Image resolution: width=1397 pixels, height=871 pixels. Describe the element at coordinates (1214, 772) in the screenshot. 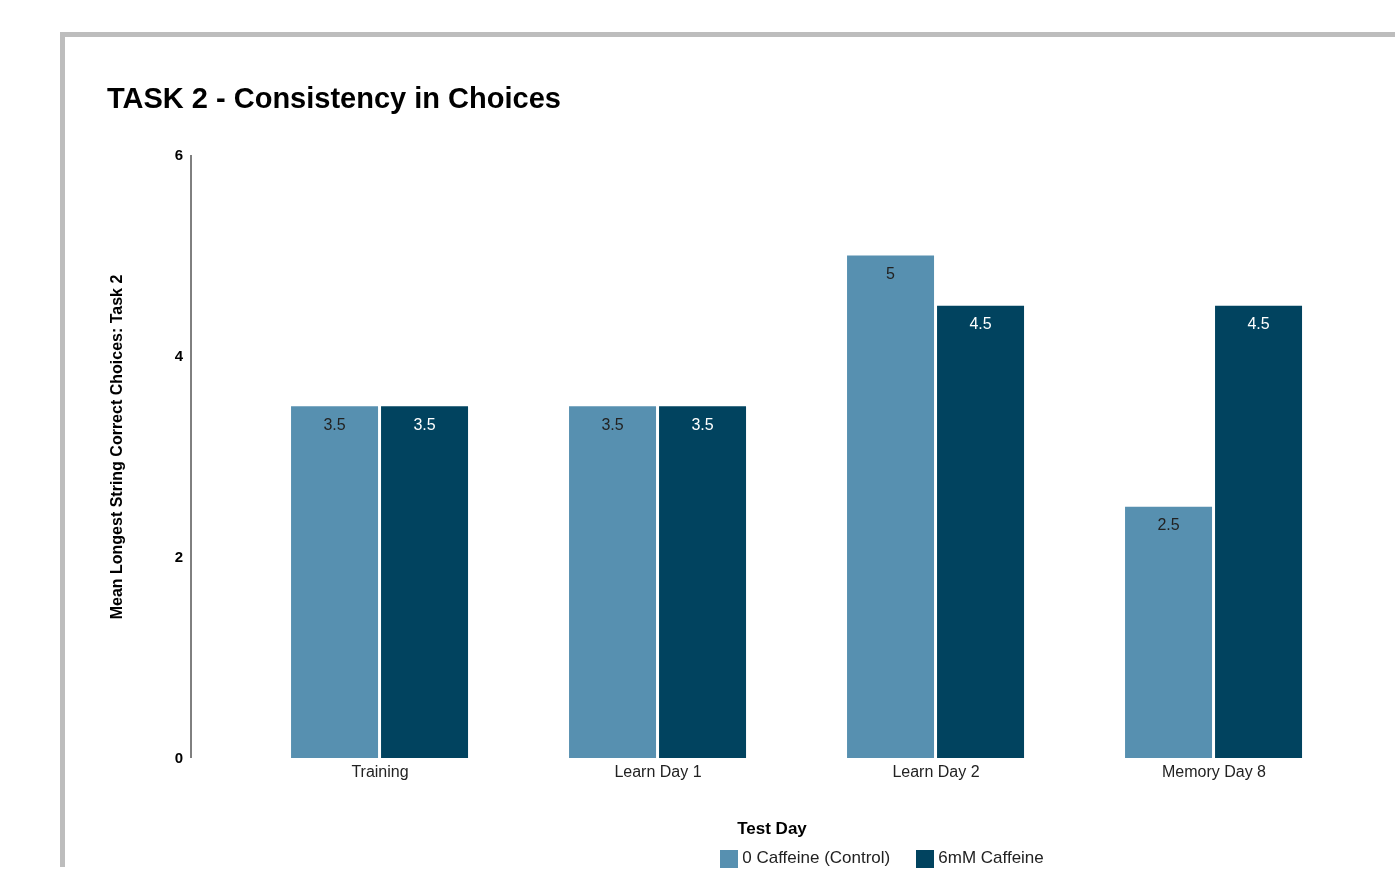

I see `x-tick-label: Memory Day 8` at that location.